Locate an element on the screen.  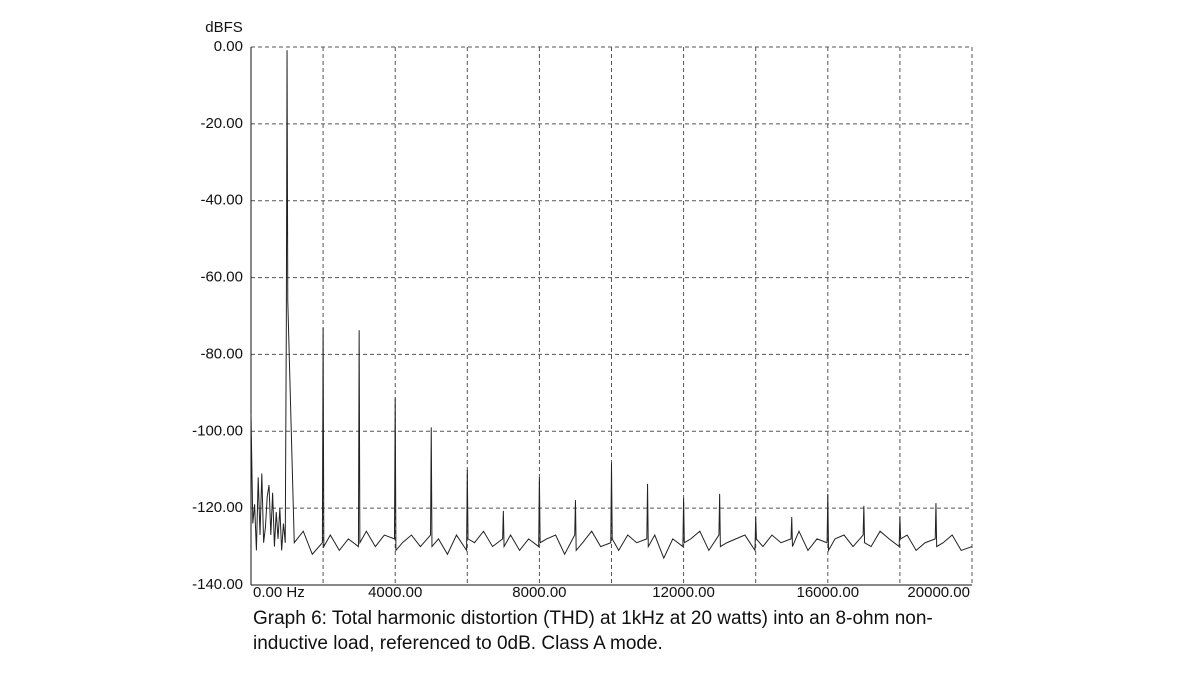
y-tick-label: -140.00 is located at coordinates (217, 584).